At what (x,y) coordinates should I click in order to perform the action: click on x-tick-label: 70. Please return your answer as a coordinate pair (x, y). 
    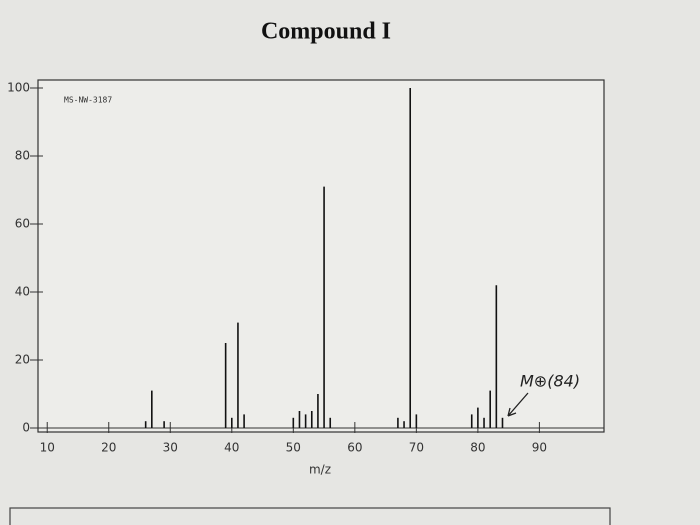
    Looking at the image, I should click on (416, 448).